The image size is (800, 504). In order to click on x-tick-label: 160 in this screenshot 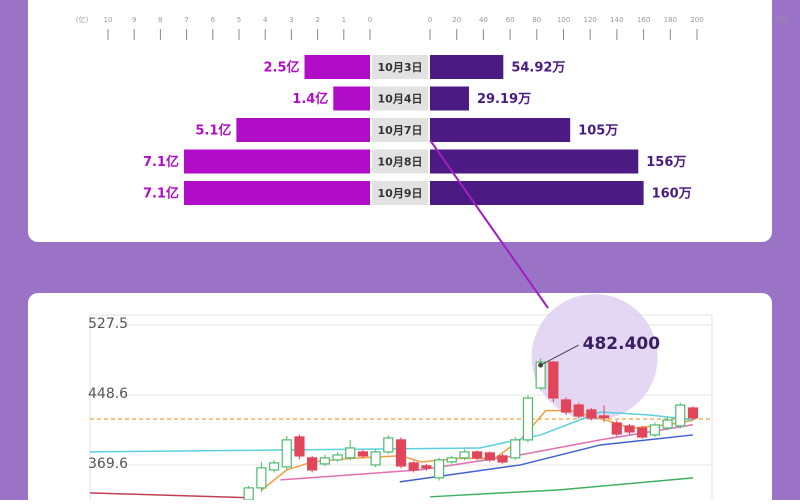, I will do `click(643, 20)`.